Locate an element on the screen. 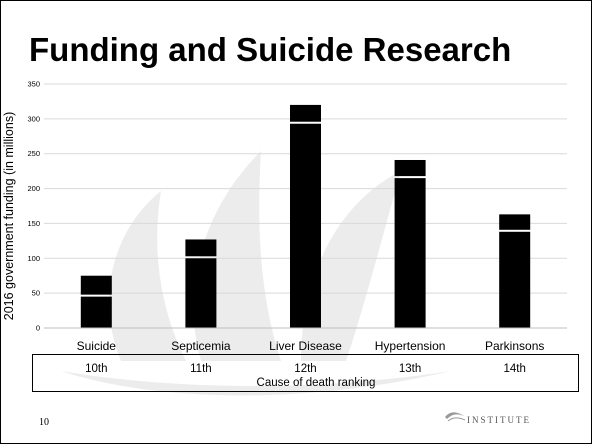  y-tick-label: 100 is located at coordinates (33, 258).